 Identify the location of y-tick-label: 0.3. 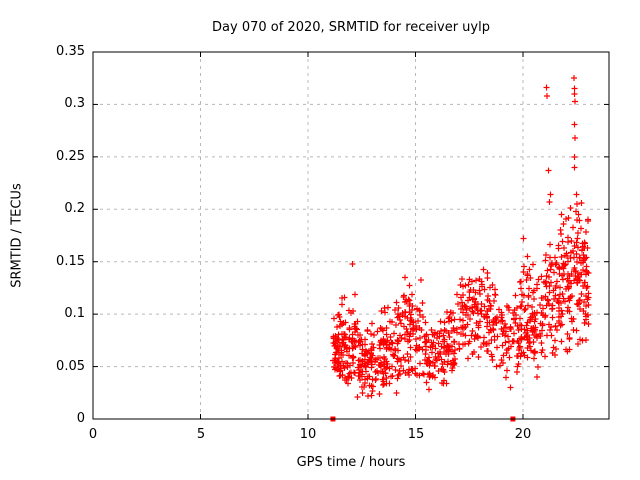
(74, 103).